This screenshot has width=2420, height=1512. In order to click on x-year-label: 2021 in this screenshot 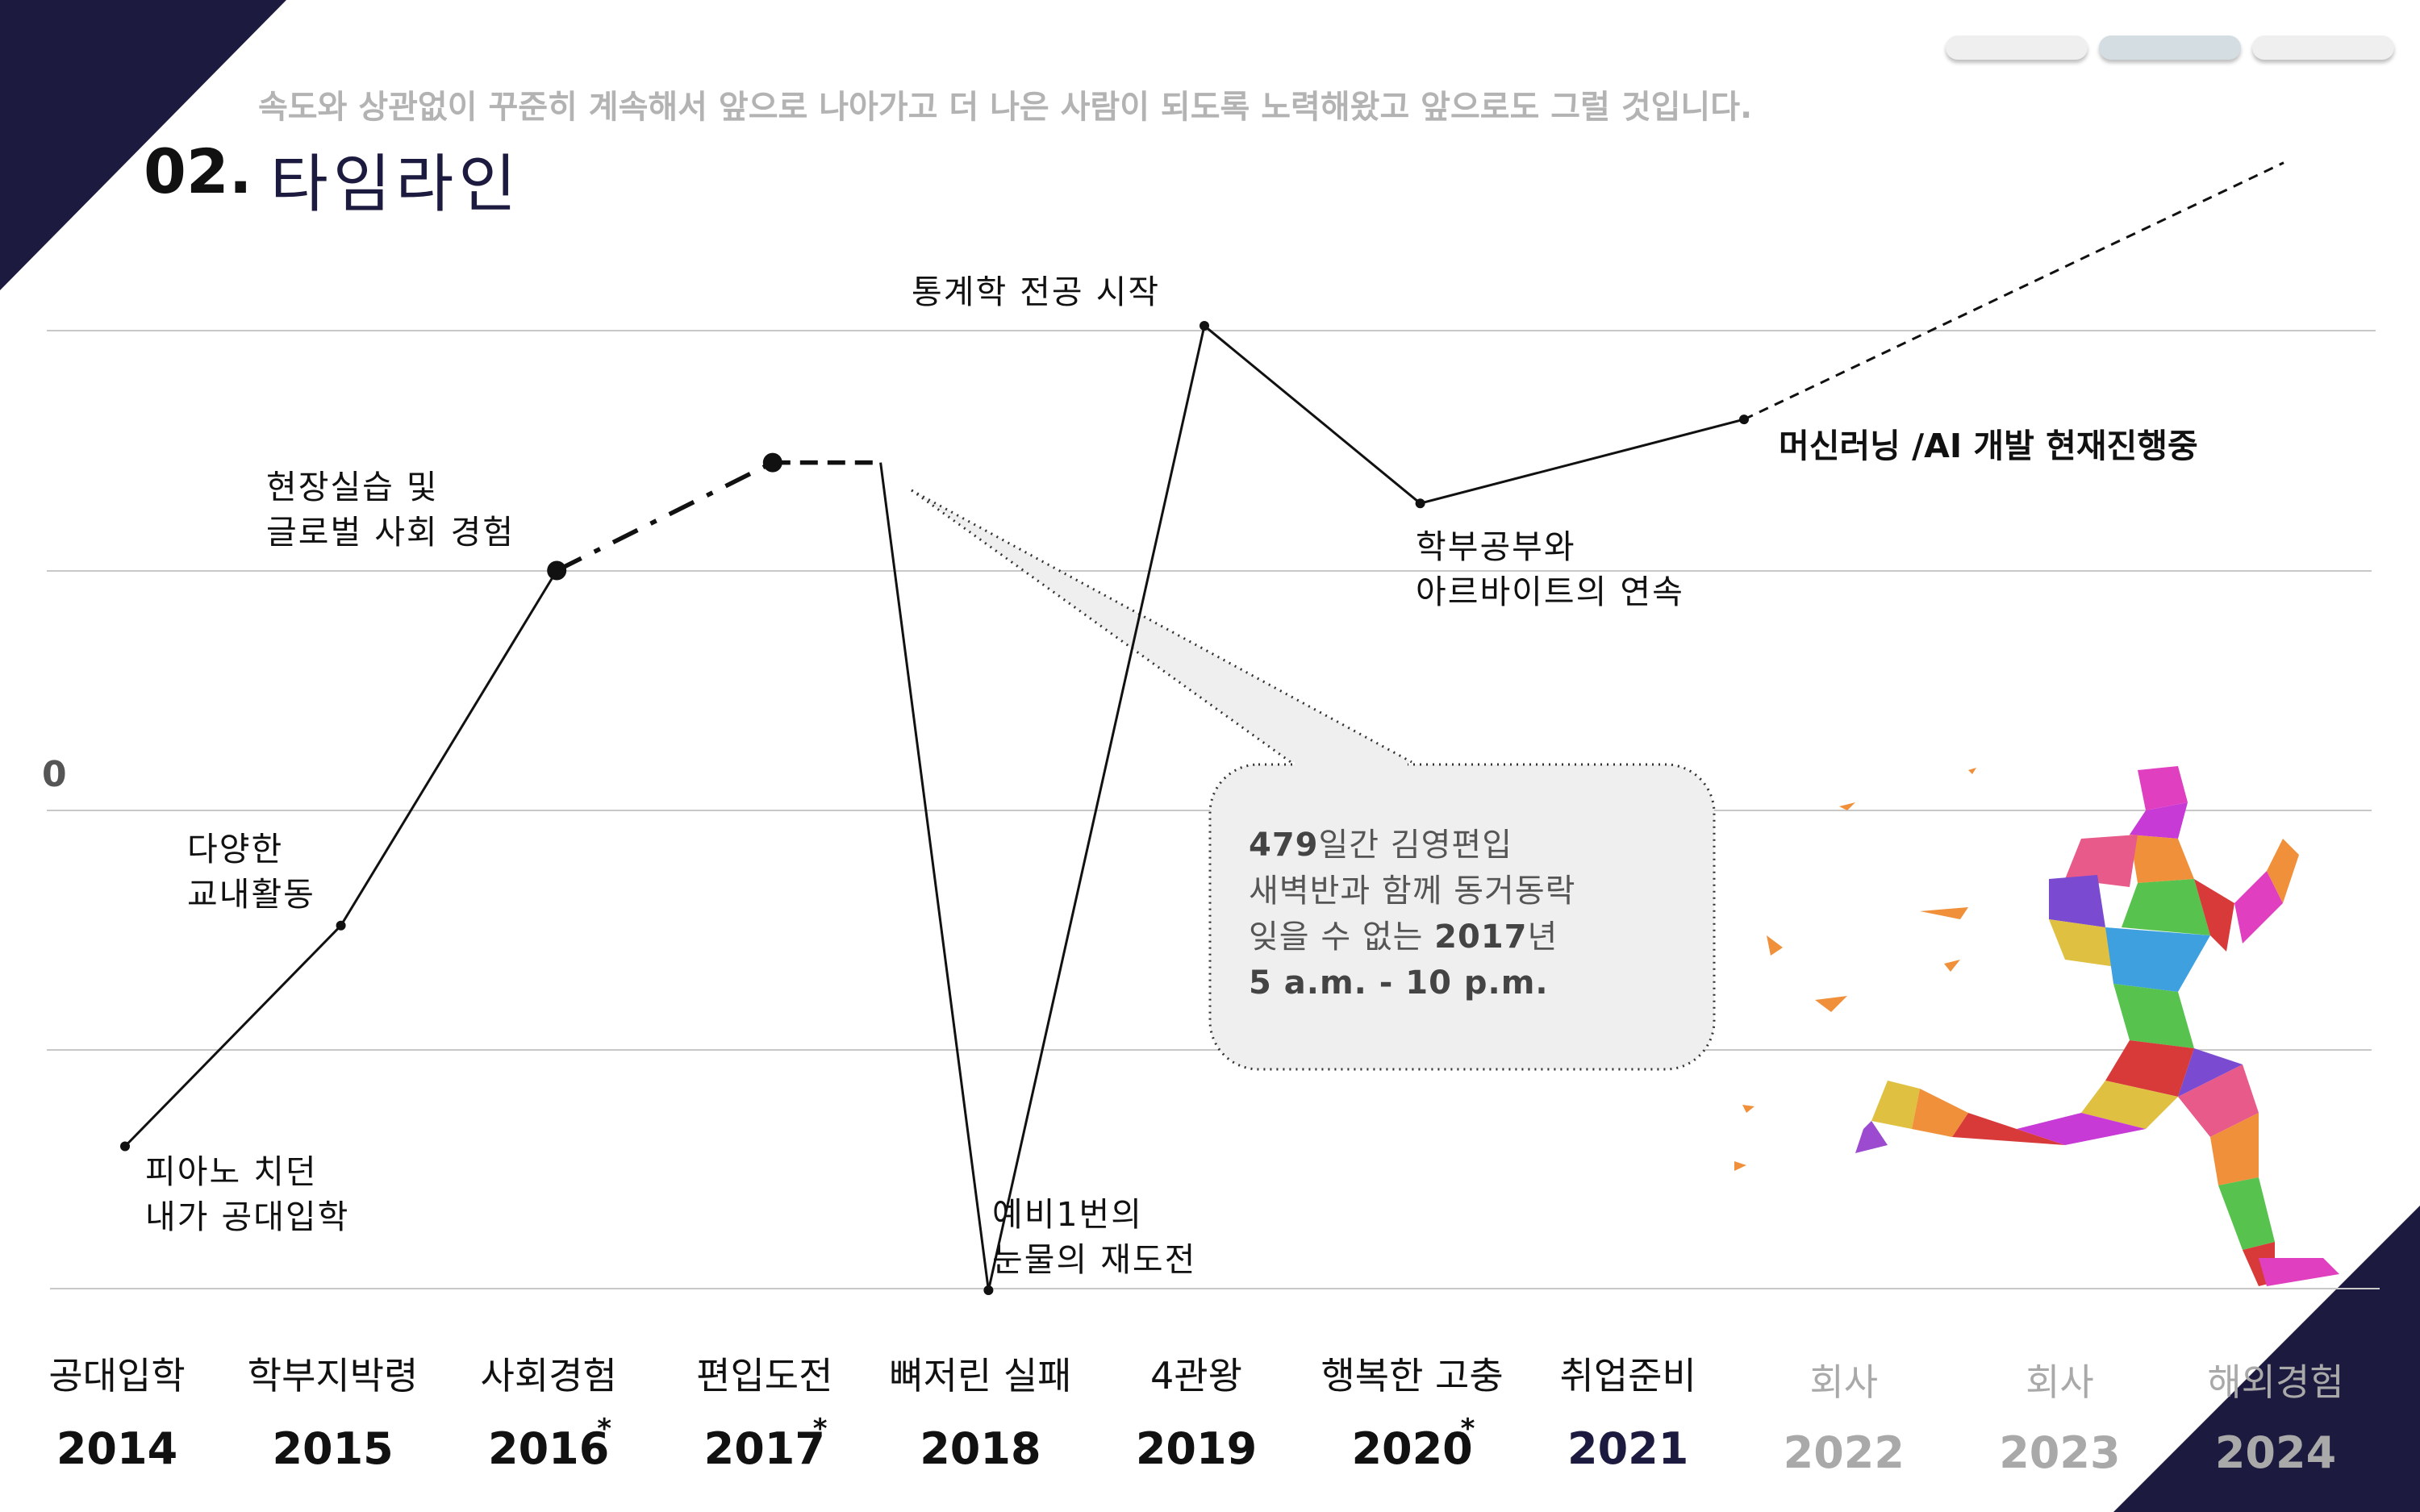, I will do `click(1628, 1449)`.